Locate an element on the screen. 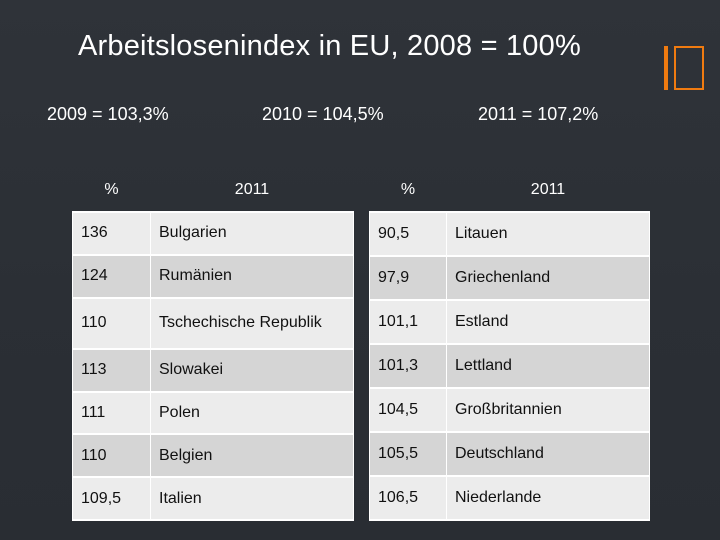 The image size is (720, 540). cell-country: Rumänien is located at coordinates (252, 276).